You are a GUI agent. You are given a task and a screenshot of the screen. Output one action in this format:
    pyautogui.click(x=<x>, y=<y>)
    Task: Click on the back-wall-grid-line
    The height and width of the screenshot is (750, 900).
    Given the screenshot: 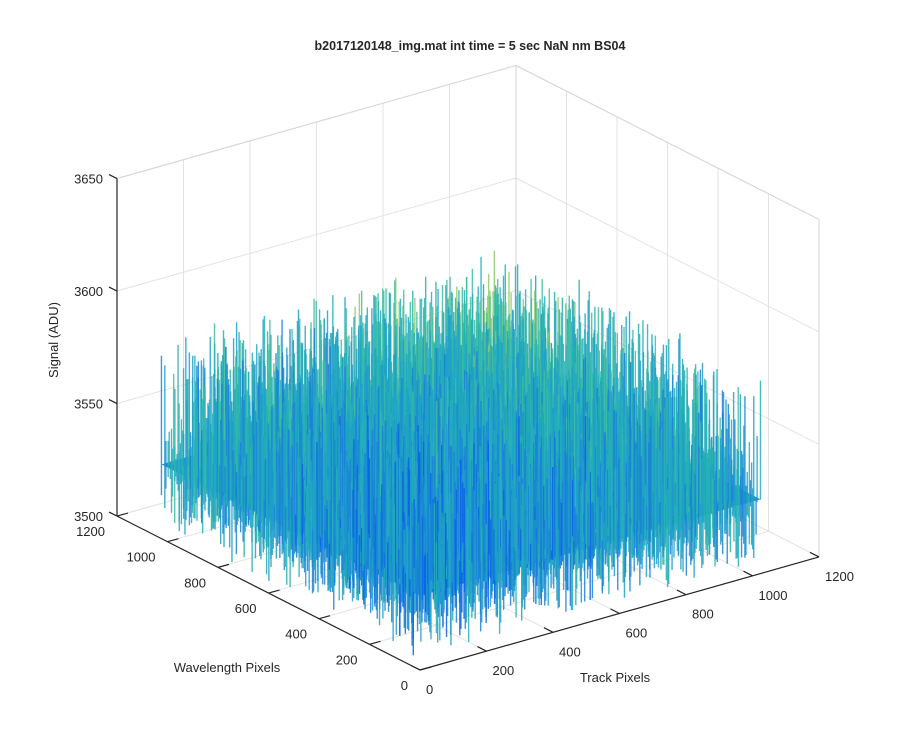 What is the action you would take?
    pyautogui.click(x=316, y=234)
    